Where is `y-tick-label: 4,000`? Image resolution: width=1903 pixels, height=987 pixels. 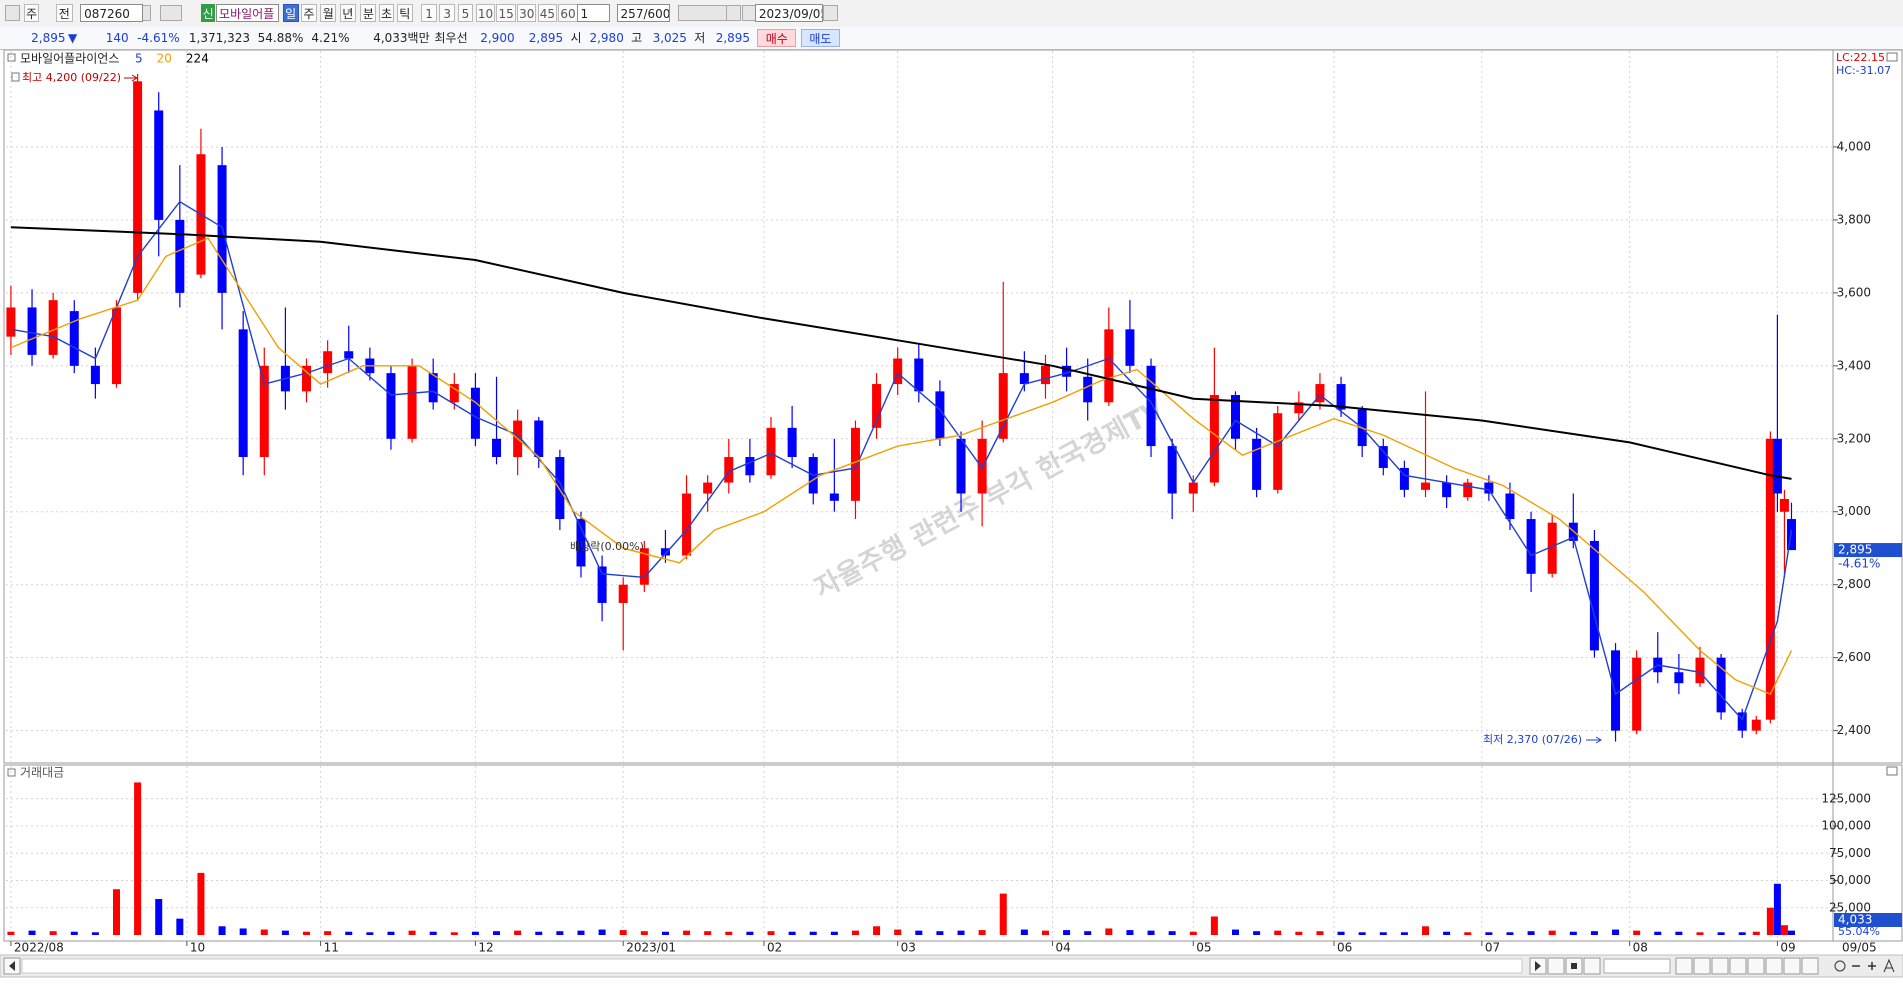
y-tick-label: 4,000 is located at coordinates (1854, 146).